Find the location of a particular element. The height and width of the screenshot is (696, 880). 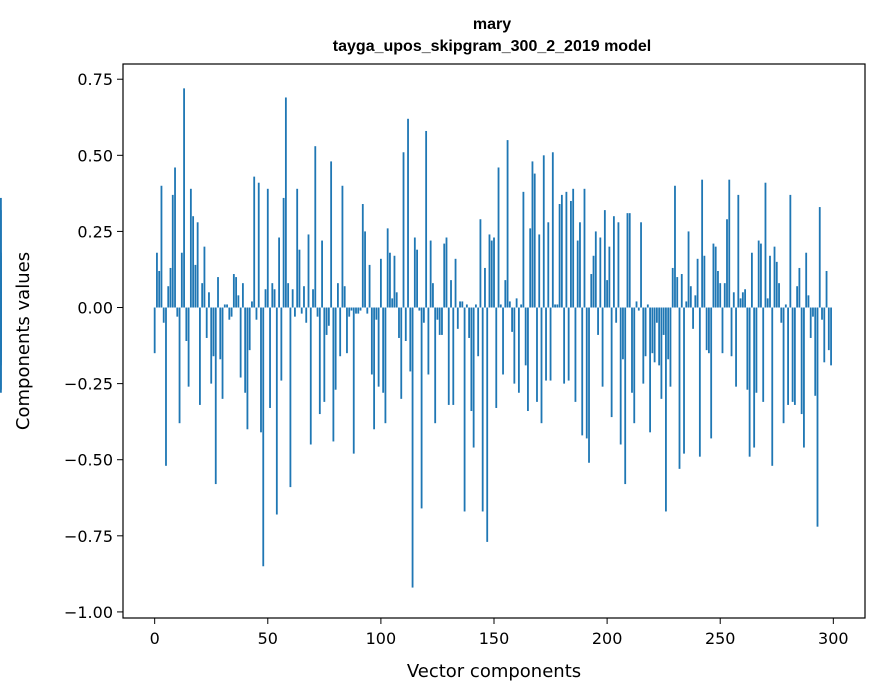

x-axis-label: Vector components is located at coordinates (494, 671).